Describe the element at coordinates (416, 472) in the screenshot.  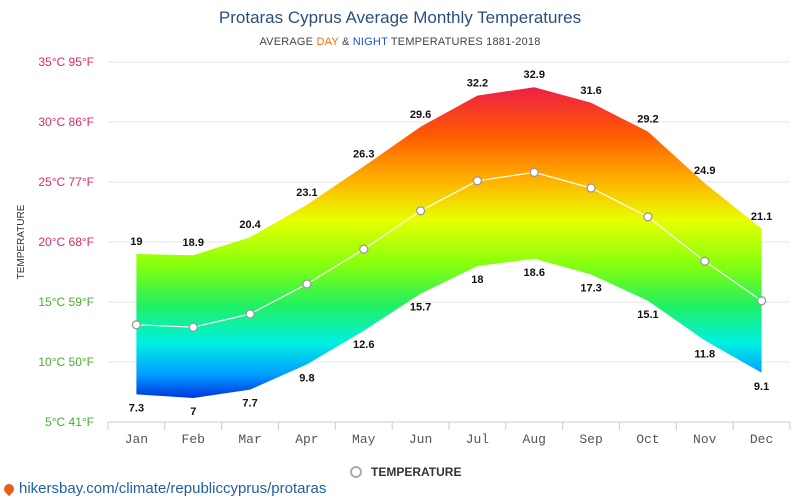
I see `legend-label: TEMPERATURE` at that location.